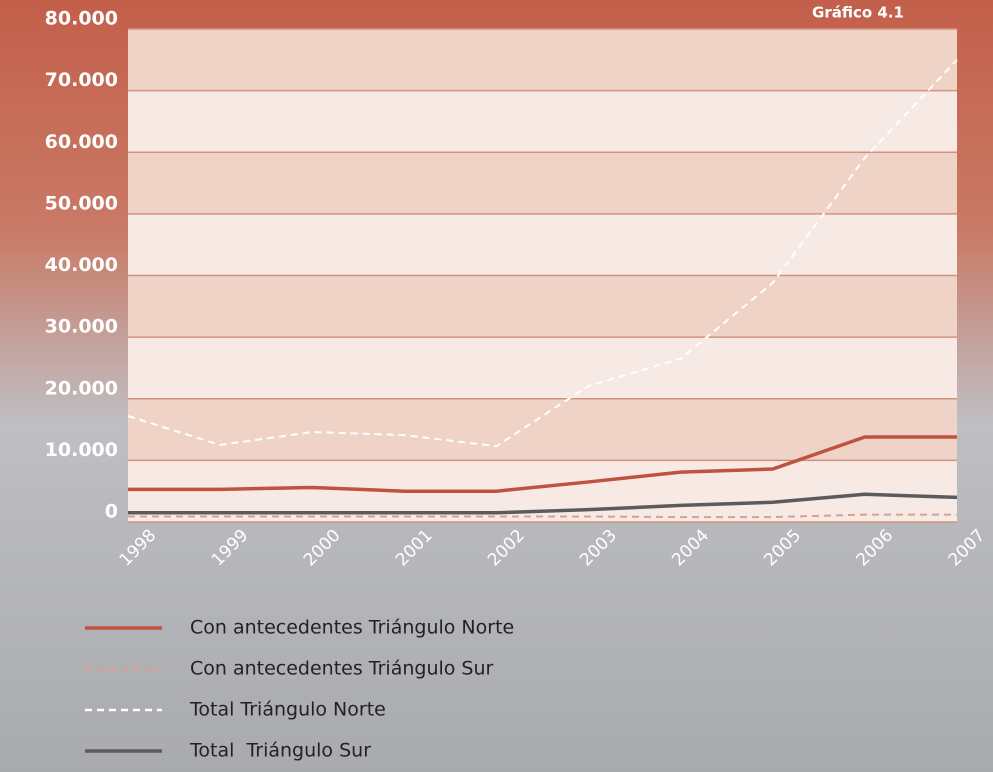  I want to click on y-tick-label: 20.000, so click(81, 388).